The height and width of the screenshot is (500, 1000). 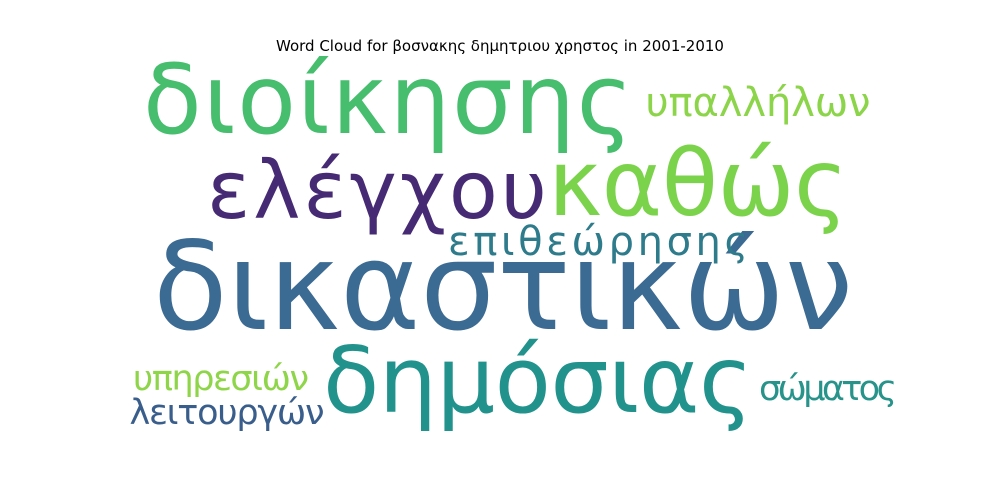 I want to click on word-3: καθώς, so click(x=698, y=183).